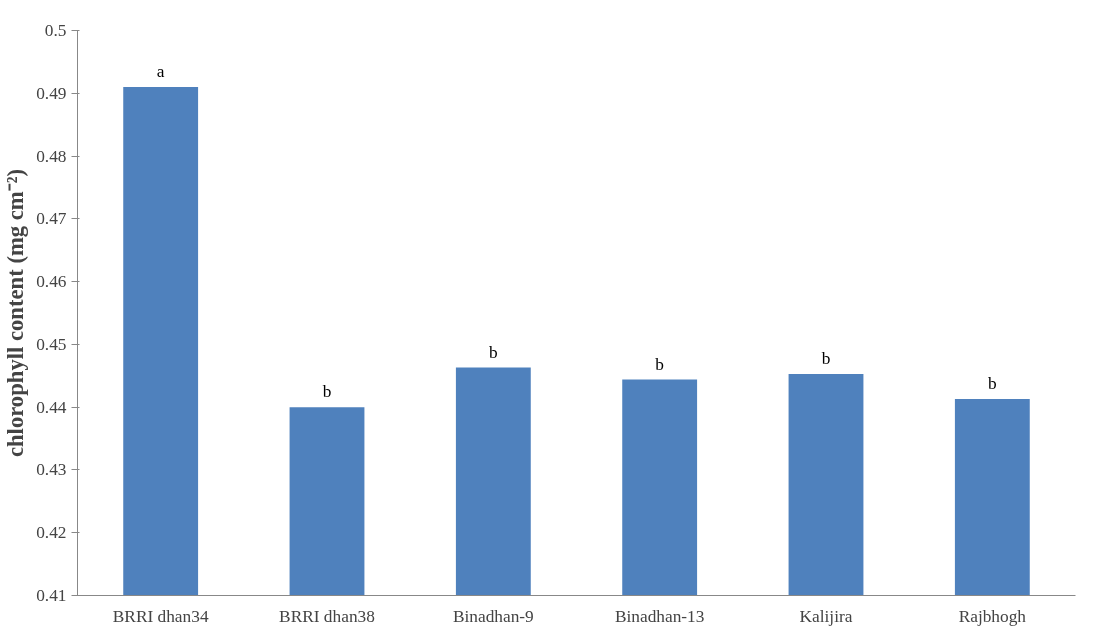  What do you see at coordinates (51, 282) in the screenshot?
I see `y-tick-label: 0.46` at bounding box center [51, 282].